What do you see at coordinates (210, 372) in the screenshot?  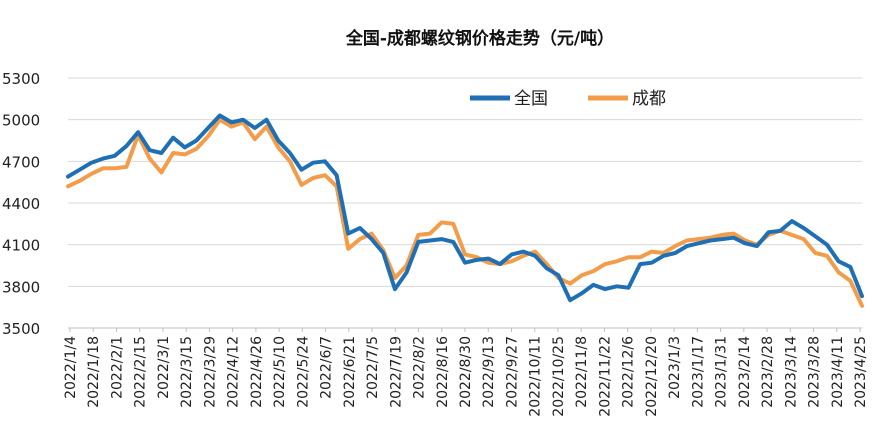 I see `x-tick-label: 2022/3/29` at bounding box center [210, 372].